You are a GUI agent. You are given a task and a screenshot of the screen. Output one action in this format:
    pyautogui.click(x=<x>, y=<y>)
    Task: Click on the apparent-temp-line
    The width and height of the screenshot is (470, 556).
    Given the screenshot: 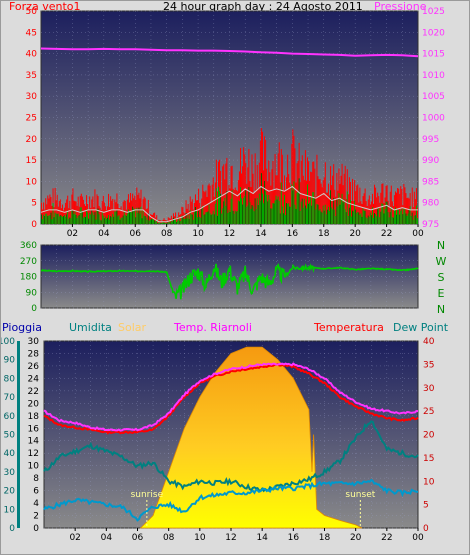 What is the action you would take?
    pyautogui.click(x=231, y=397)
    